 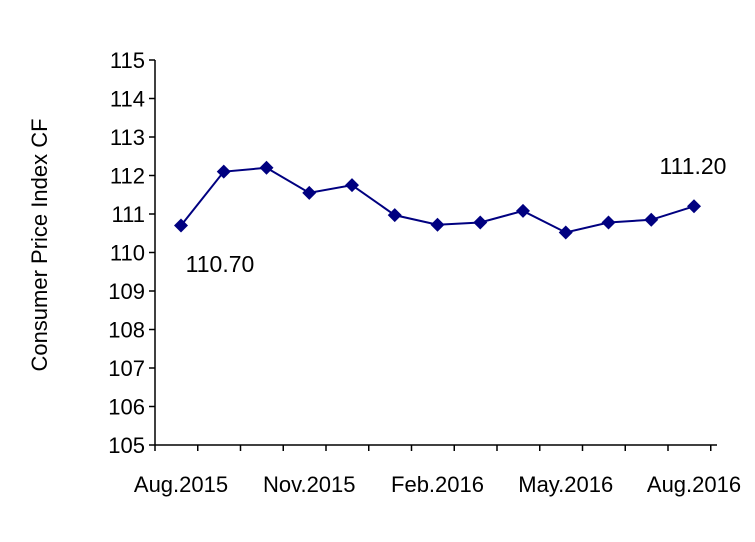 I want to click on x-tick-label: Nov.2015, so click(x=309, y=484).